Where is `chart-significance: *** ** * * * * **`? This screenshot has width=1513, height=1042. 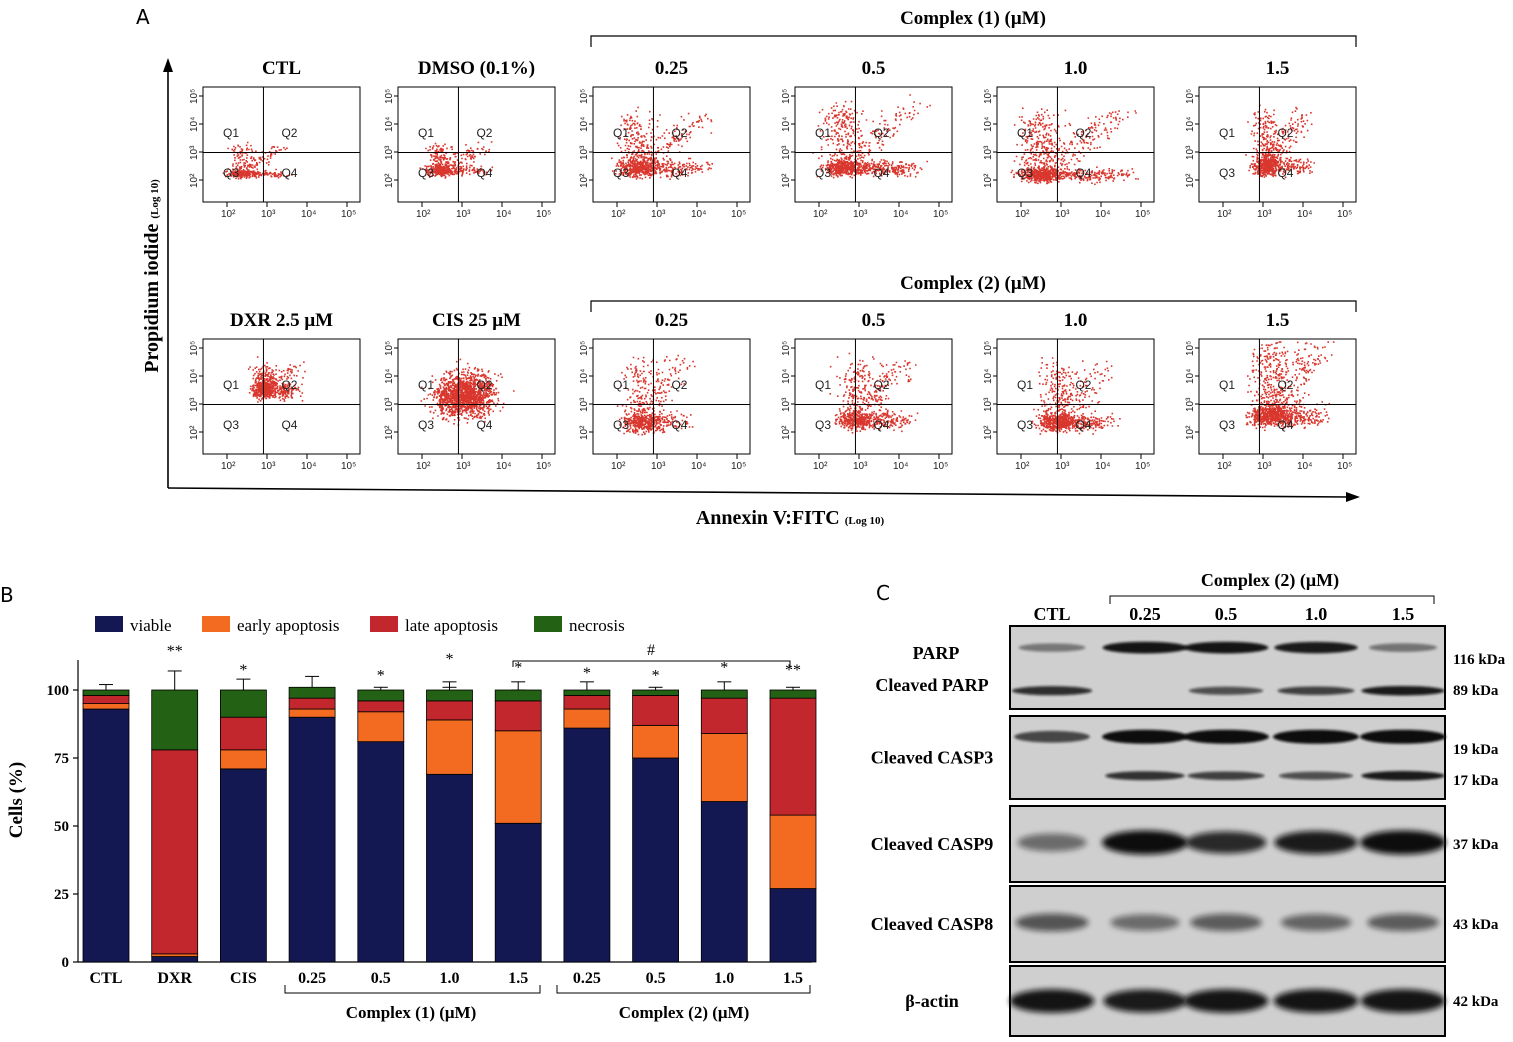
chart-significance: *** ** * * * * ** is located at coordinates (484, 663).